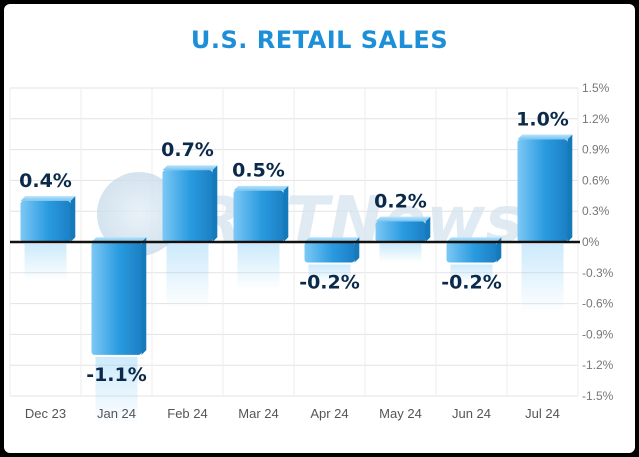  I want to click on y-tick-label: -0.9%, so click(598, 334).